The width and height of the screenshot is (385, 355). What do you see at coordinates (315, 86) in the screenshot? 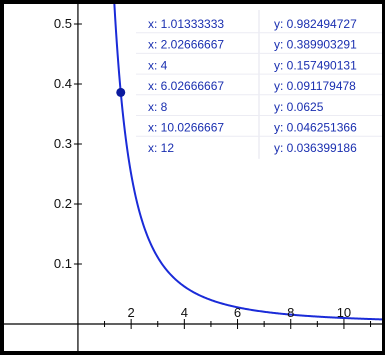
I see `table-y-cell: y: 0.091179478` at bounding box center [315, 86].